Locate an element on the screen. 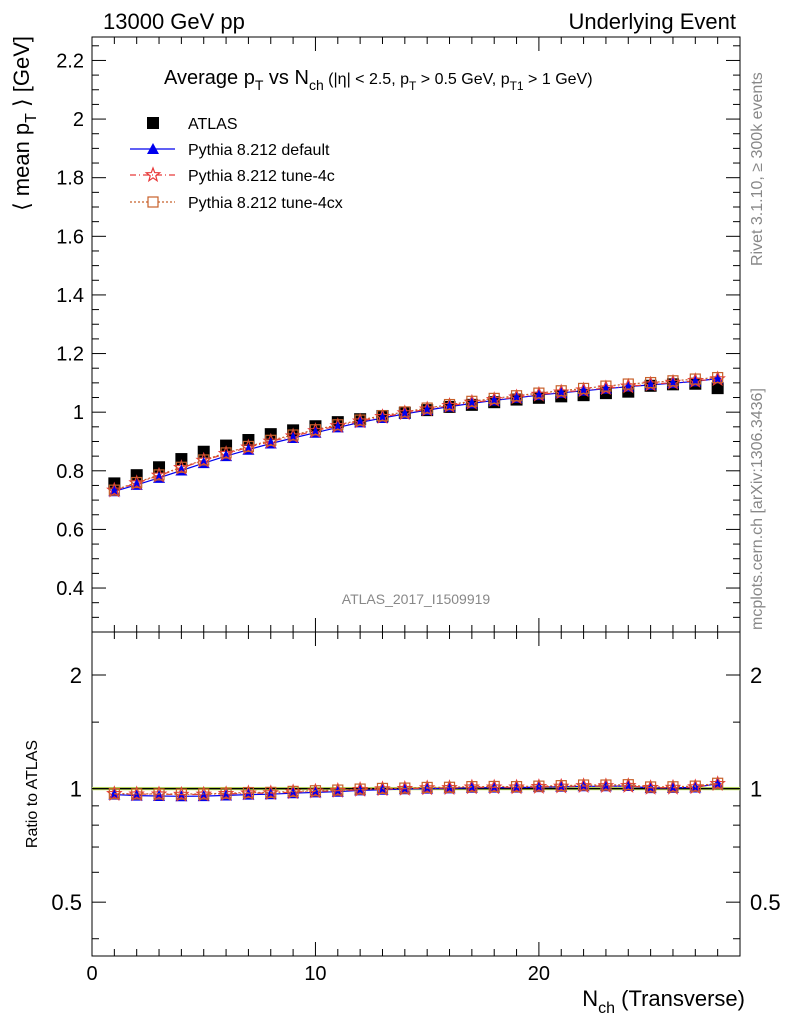 This screenshot has height=1024, width=786. series-line is located at coordinates (416, 434).